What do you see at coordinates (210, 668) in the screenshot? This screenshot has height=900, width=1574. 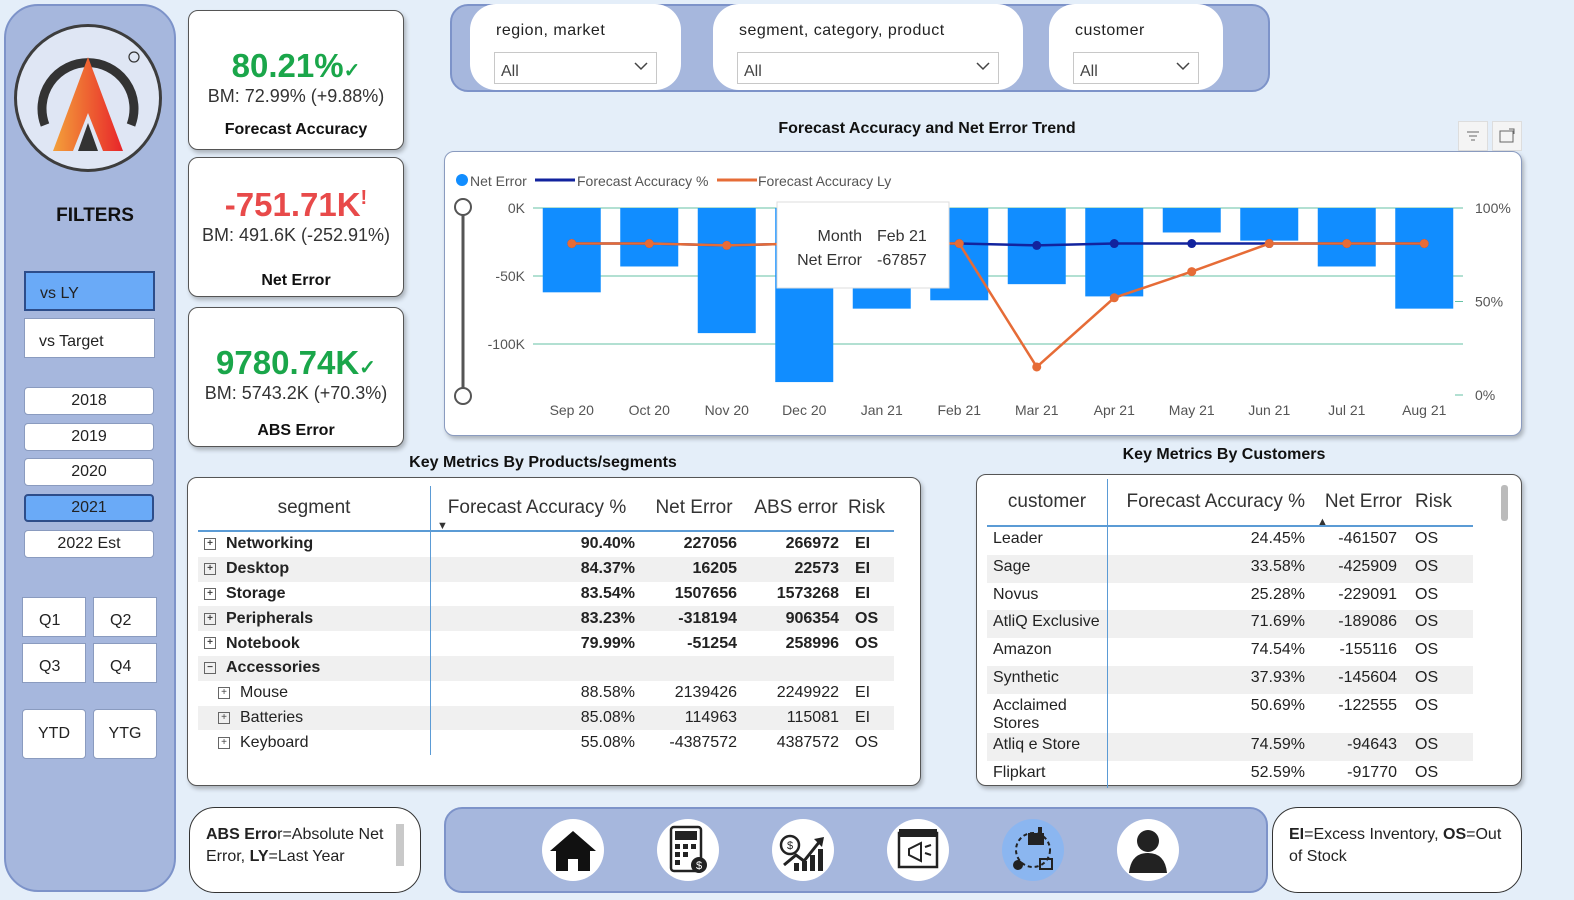 I see `collapse-icon: −` at bounding box center [210, 668].